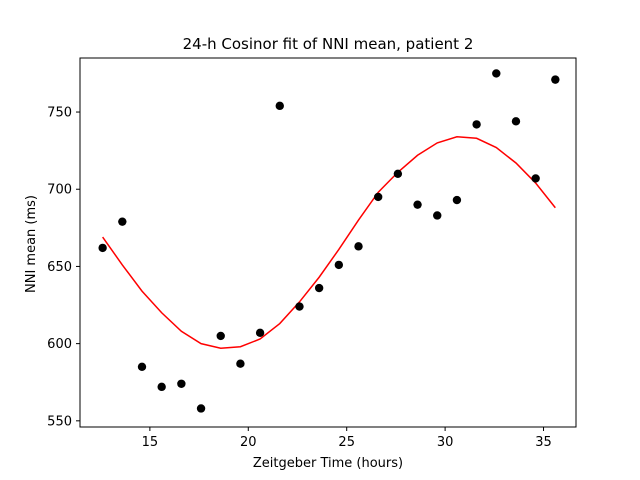  What do you see at coordinates (31, 244) in the screenshot?
I see `y-axis-label: NNI mean (ms)` at bounding box center [31, 244].